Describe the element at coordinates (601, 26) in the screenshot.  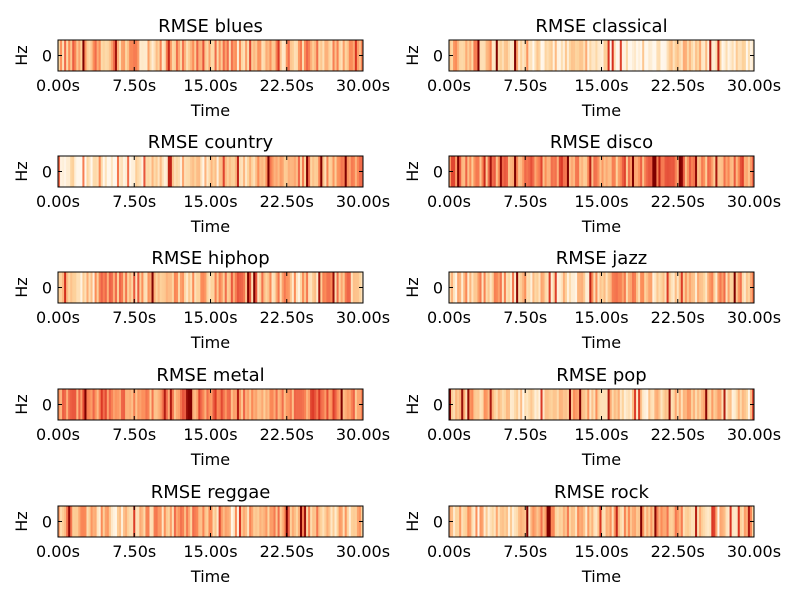
I see `plot-title: RMSE classical` at that location.